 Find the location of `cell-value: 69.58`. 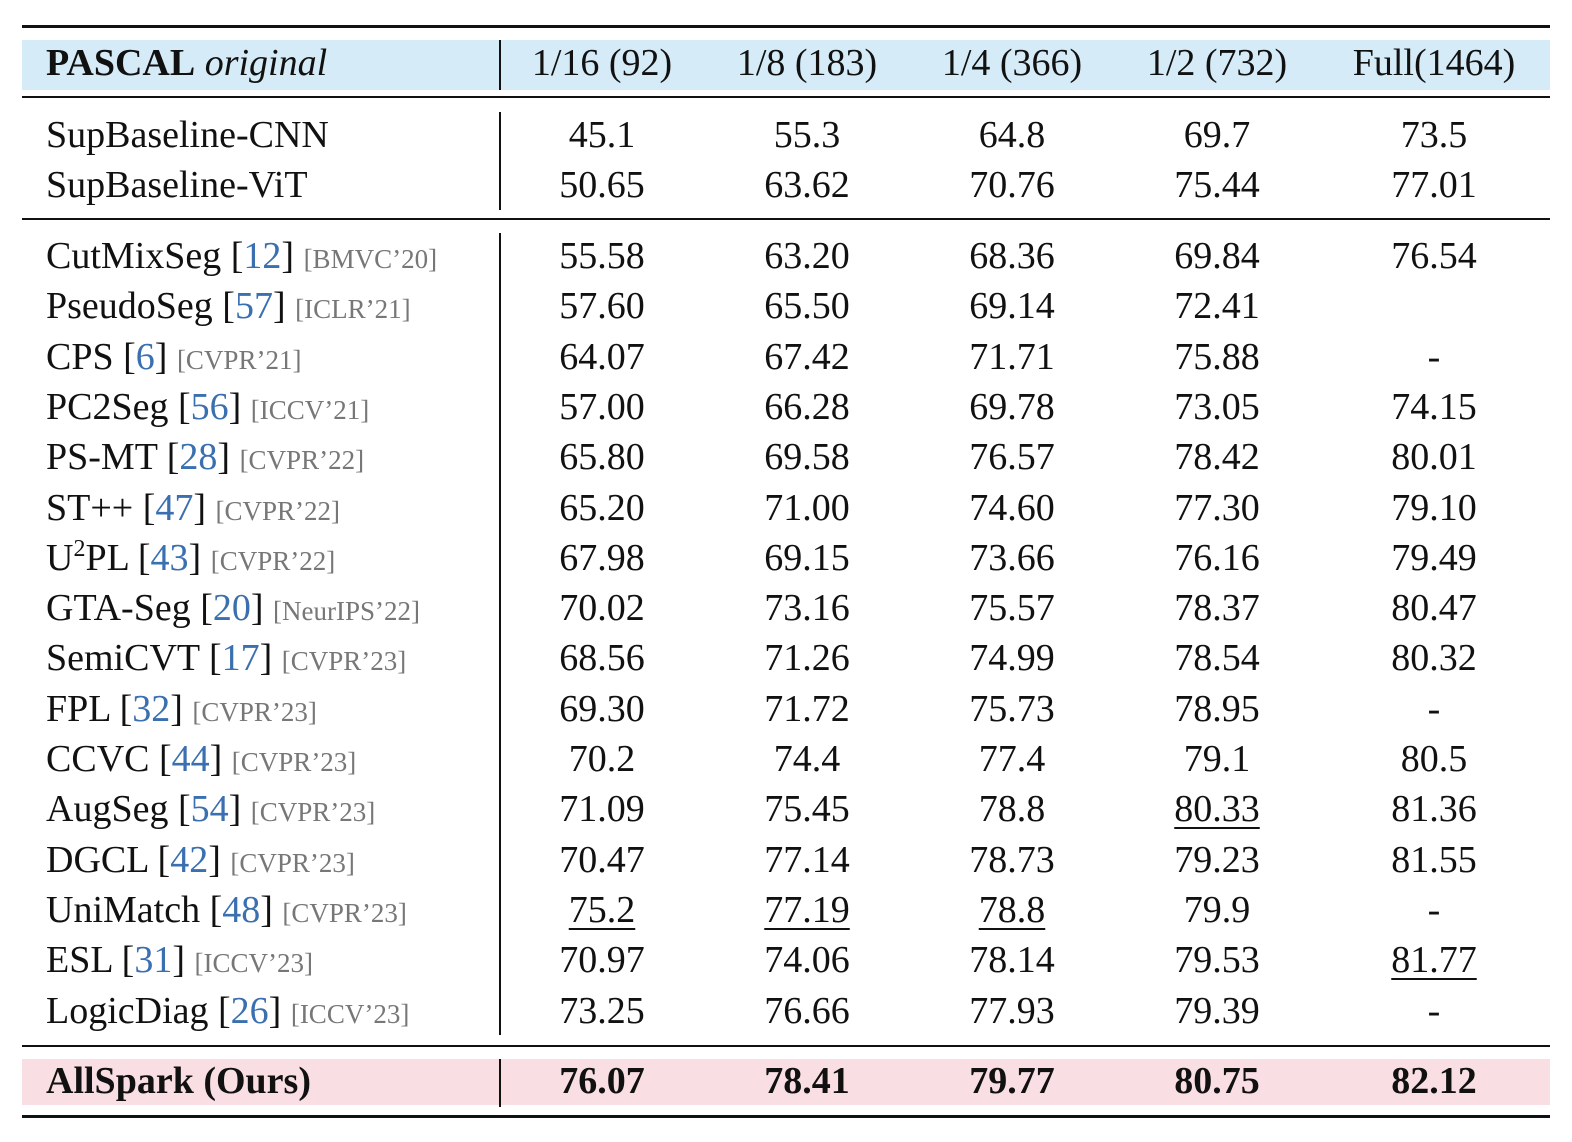

cell-value: 69.58 is located at coordinates (807, 457).